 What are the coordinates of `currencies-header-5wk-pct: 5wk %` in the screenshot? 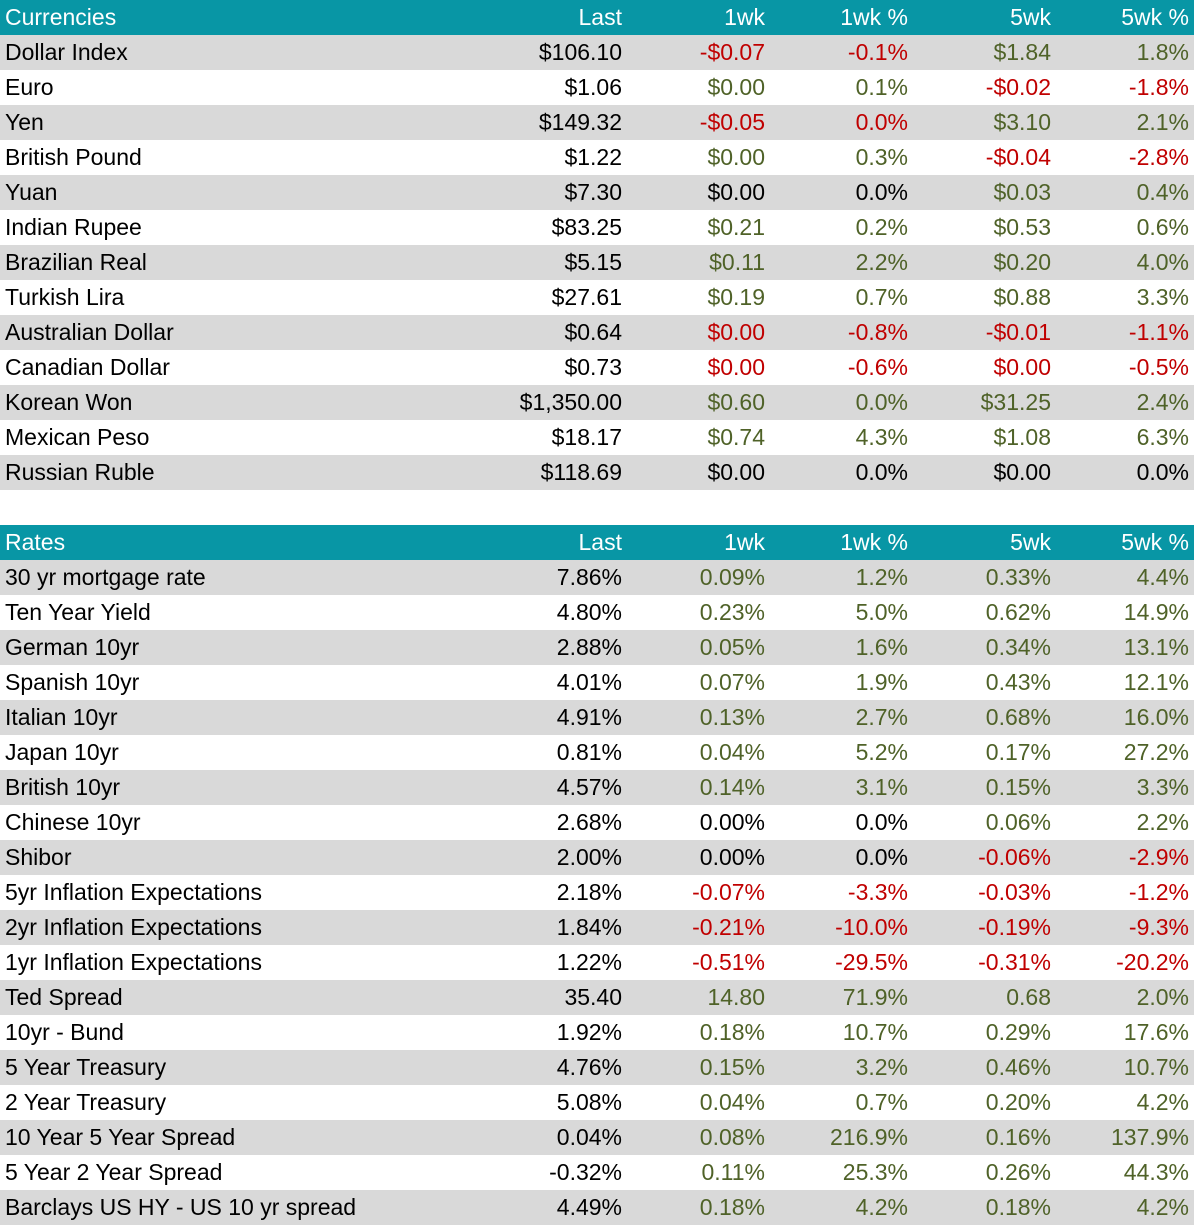 It's located at (1125, 17).